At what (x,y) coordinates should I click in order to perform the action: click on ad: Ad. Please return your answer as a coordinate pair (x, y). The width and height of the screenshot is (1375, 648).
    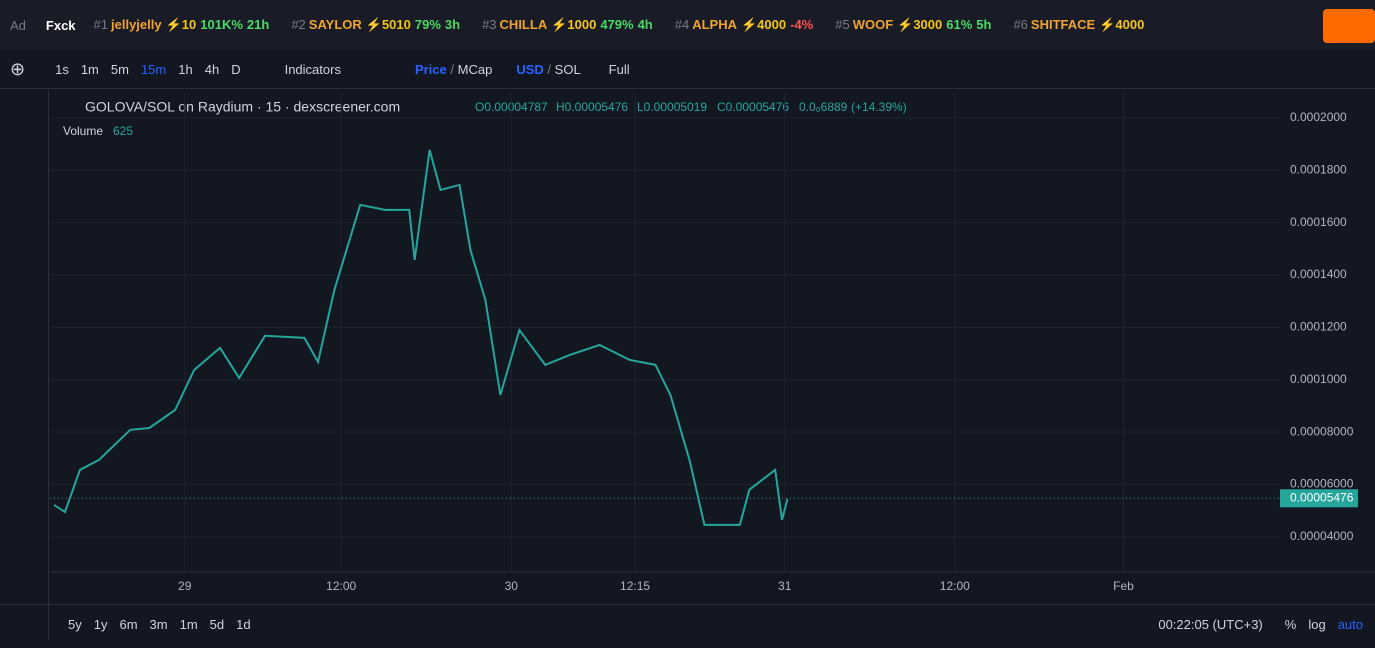
    Looking at the image, I should click on (18, 25).